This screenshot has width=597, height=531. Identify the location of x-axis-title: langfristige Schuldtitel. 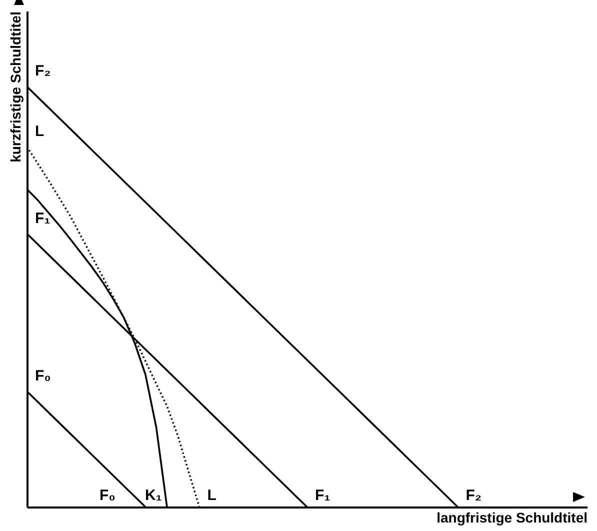
(512, 518).